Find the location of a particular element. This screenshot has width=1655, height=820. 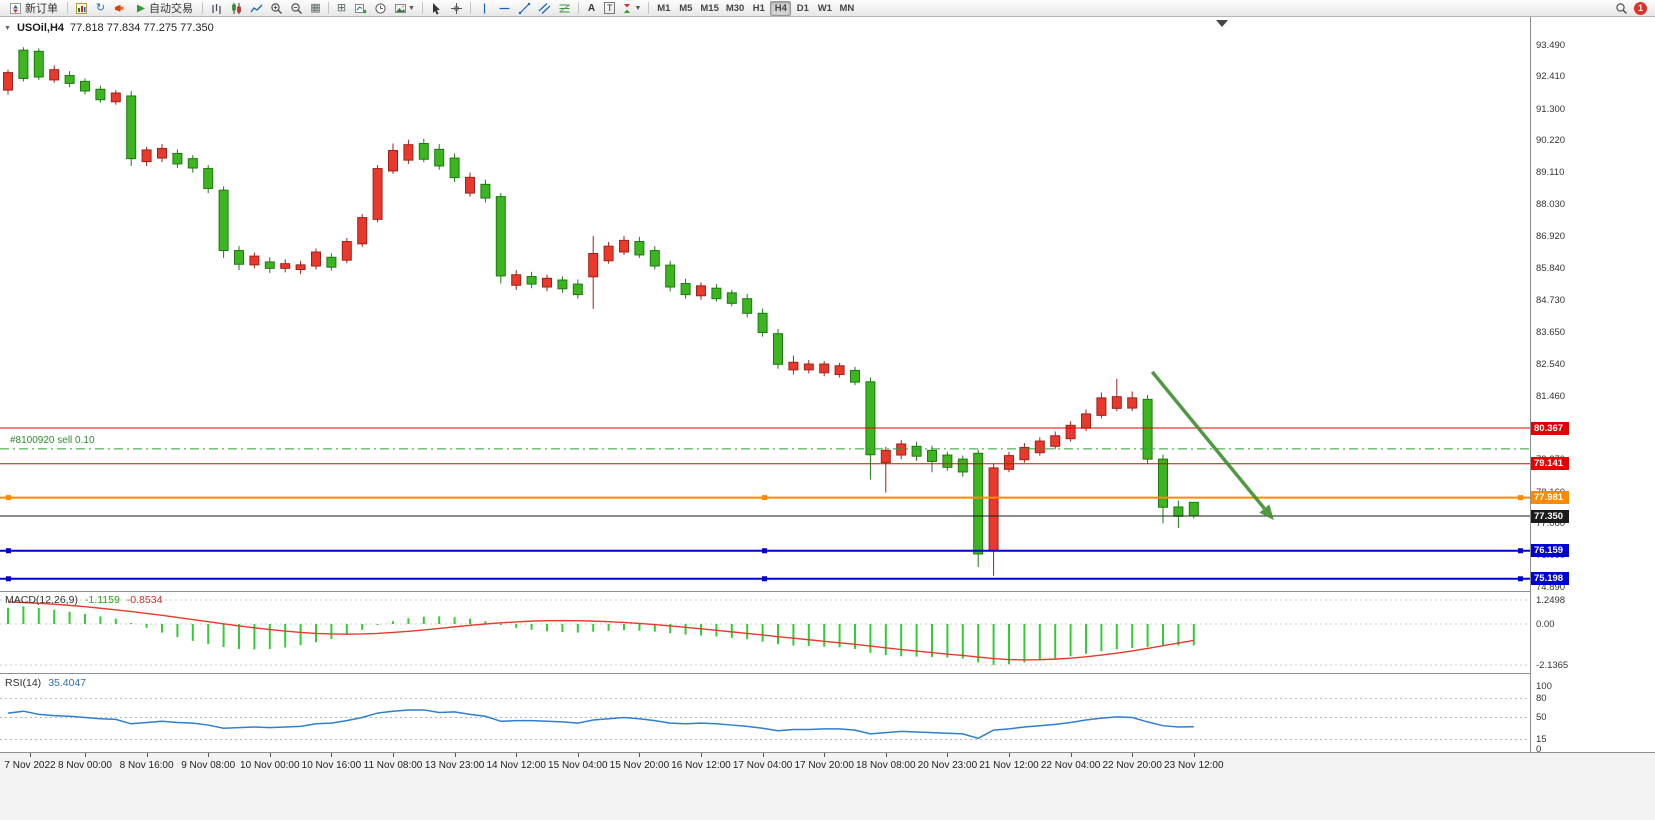

zoom-out-button is located at coordinates (296, 8).